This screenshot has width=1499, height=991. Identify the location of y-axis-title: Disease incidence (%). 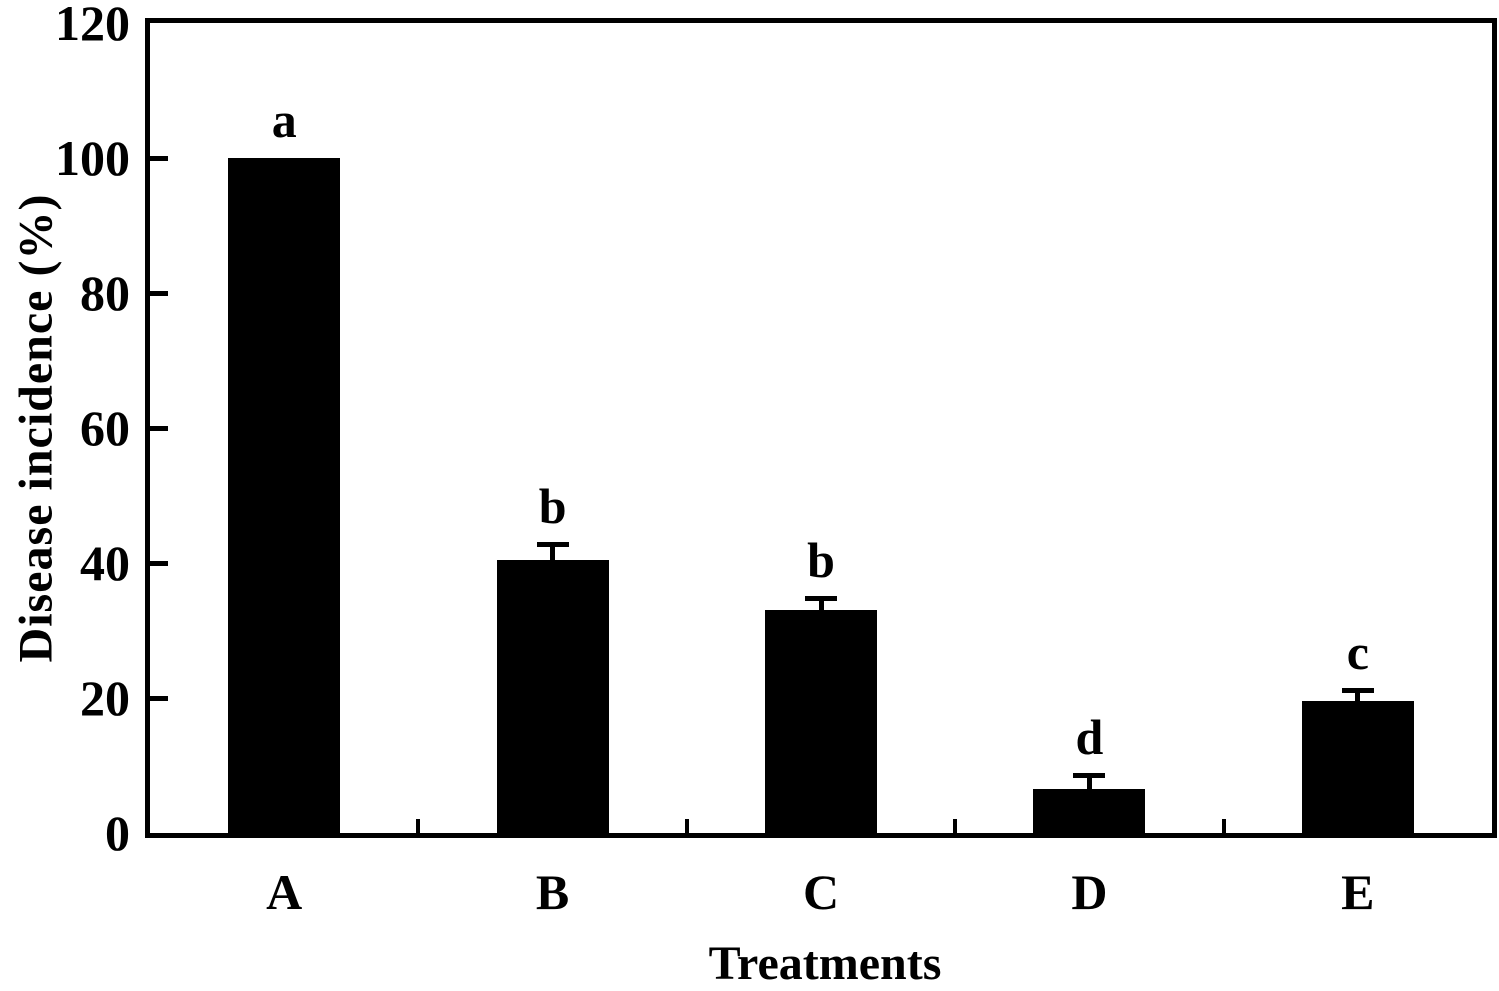
(36, 428).